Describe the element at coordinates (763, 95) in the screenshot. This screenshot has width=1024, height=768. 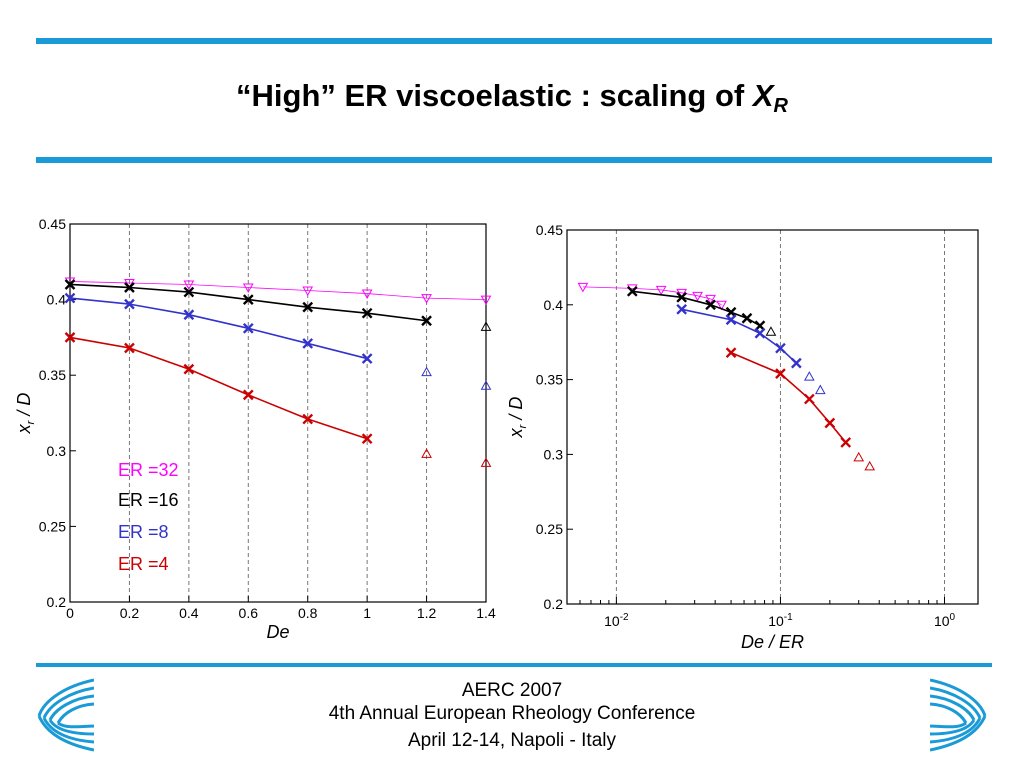
I see `title-symbol: X` at that location.